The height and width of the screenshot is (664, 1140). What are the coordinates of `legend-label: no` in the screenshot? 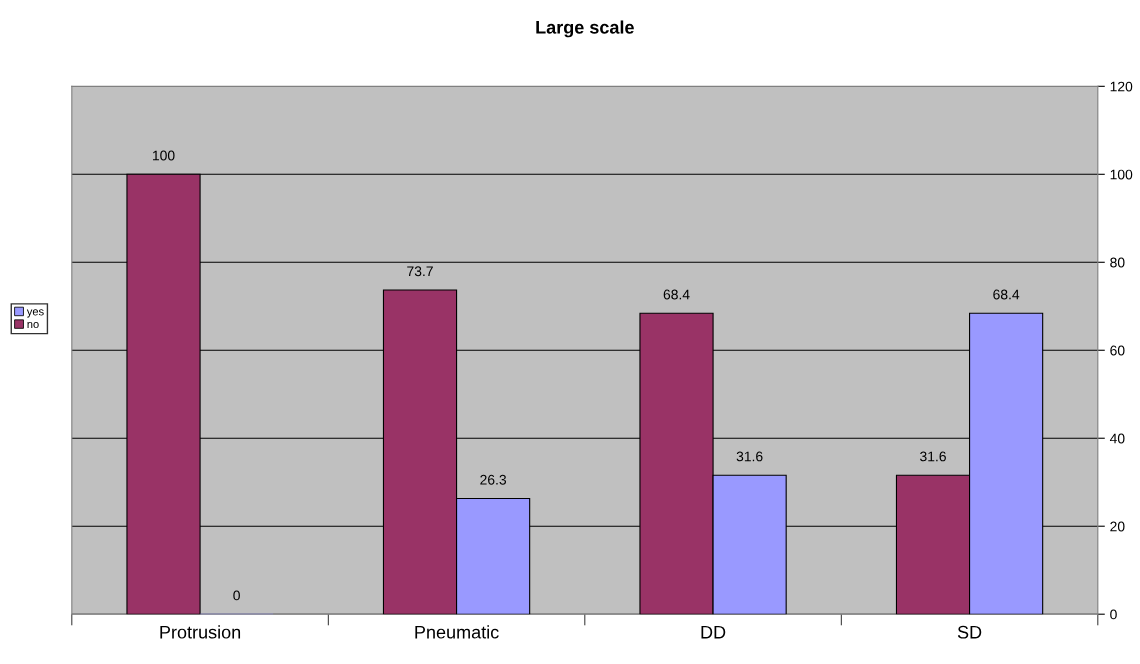 It's located at (33, 325).